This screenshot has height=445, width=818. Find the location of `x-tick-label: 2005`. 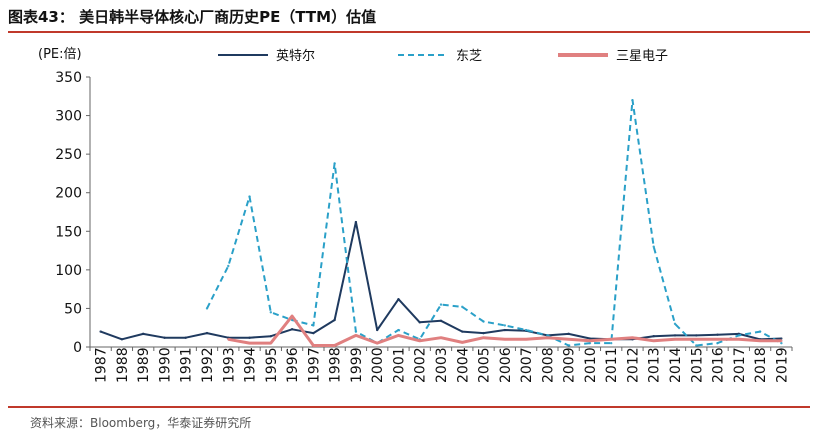

x-tick-label: 2005 is located at coordinates (485, 365).